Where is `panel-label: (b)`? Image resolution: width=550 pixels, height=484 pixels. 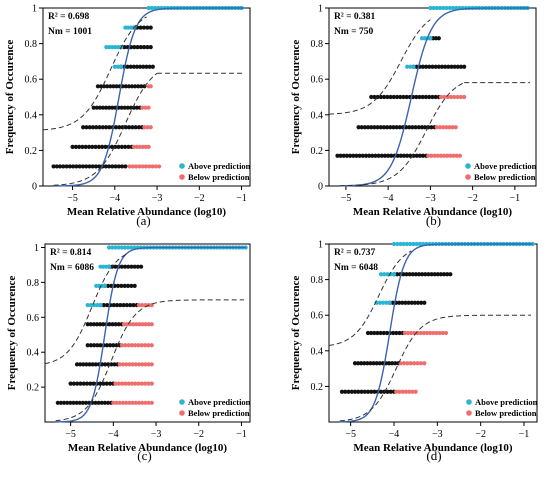 panel-label: (b) is located at coordinates (433, 220).